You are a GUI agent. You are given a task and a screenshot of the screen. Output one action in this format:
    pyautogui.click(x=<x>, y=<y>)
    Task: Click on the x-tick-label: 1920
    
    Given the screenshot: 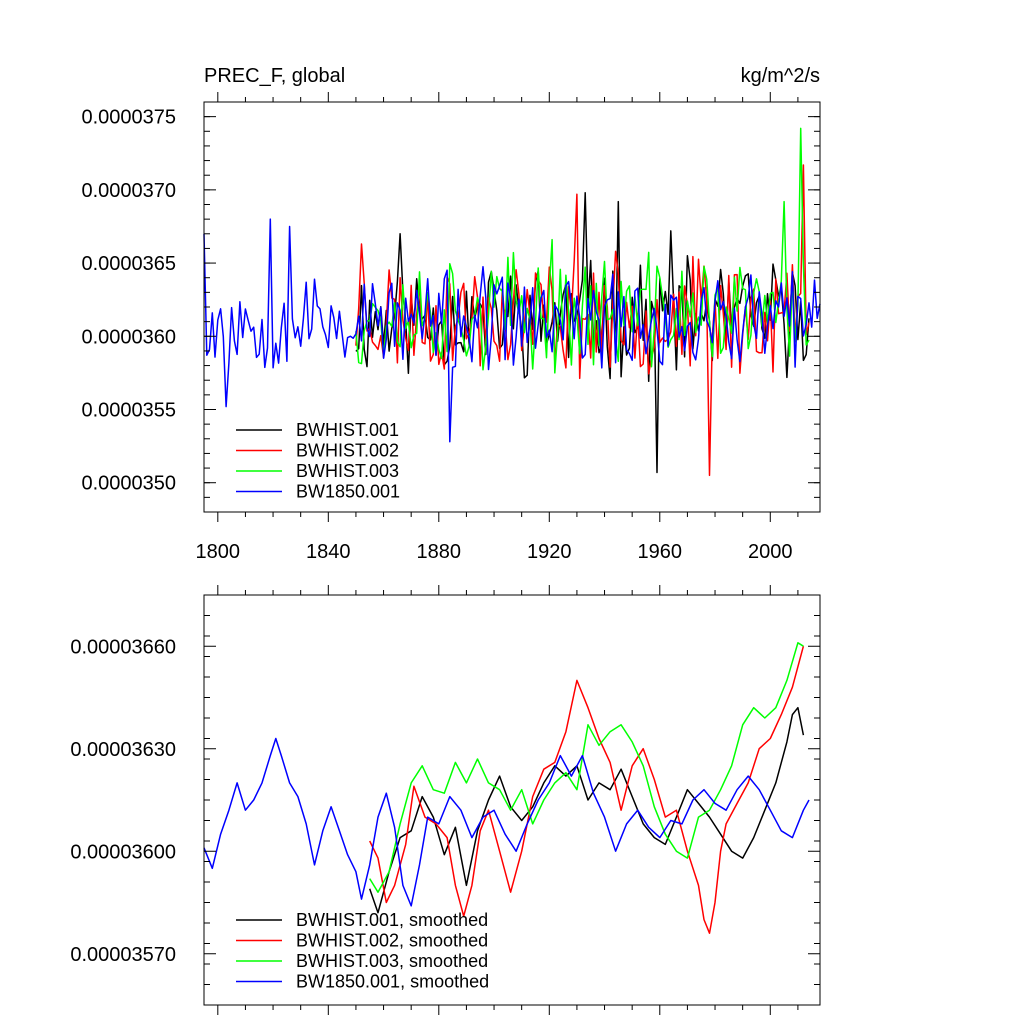 What is the action you would take?
    pyautogui.click(x=549, y=552)
    